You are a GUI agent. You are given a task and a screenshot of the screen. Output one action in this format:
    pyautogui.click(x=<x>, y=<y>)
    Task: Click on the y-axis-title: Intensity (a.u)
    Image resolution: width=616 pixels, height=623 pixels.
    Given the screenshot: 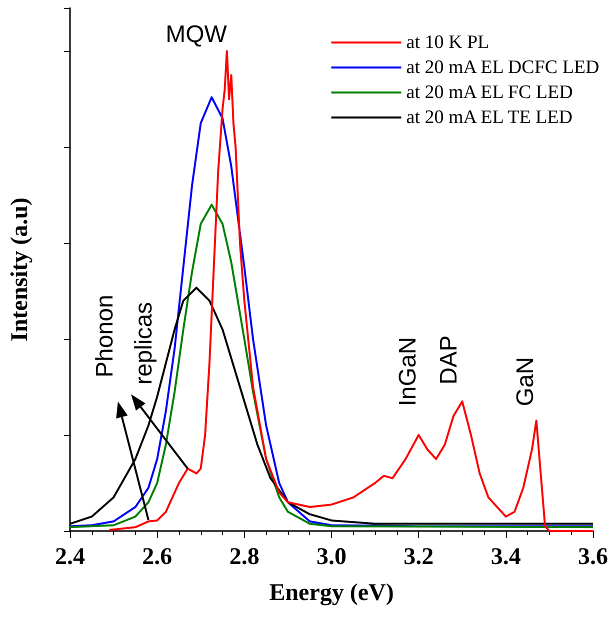 What is the action you would take?
    pyautogui.click(x=20, y=269)
    